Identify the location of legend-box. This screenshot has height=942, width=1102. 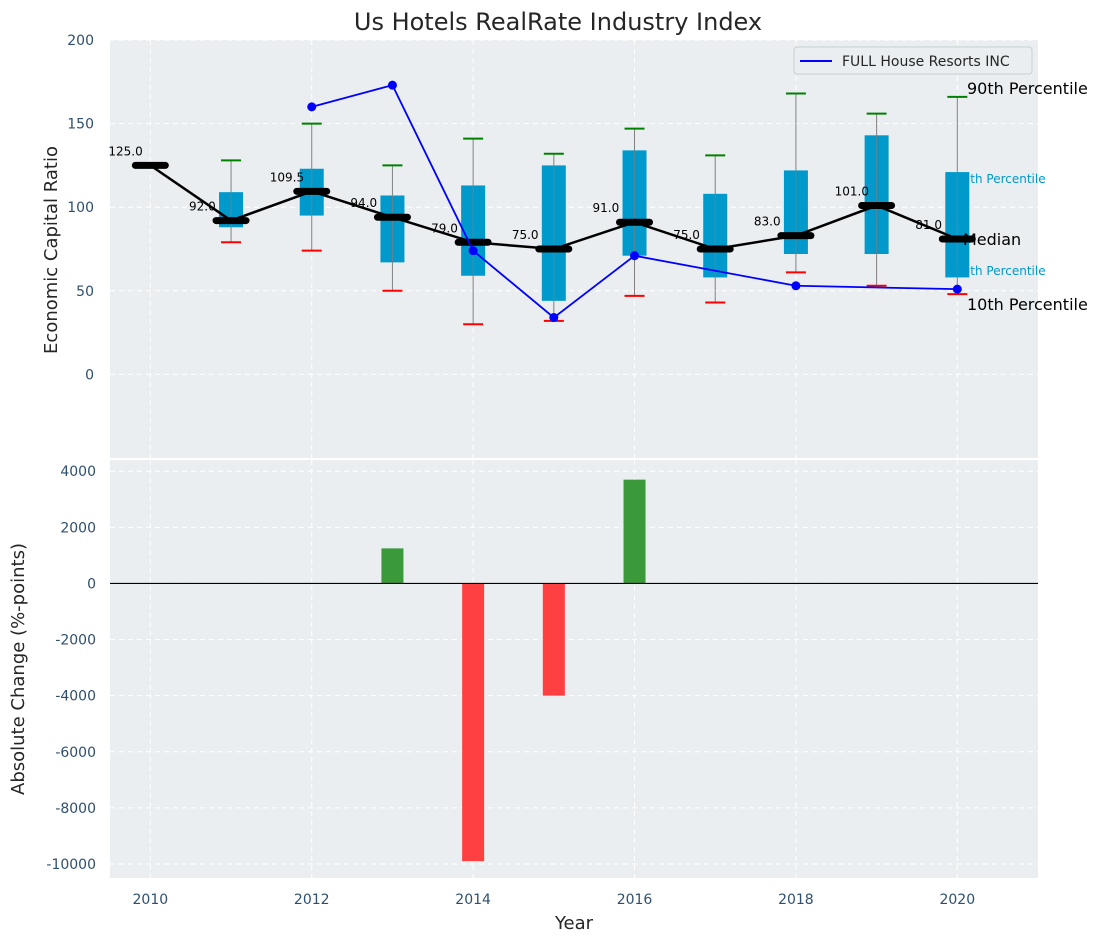
(913, 60).